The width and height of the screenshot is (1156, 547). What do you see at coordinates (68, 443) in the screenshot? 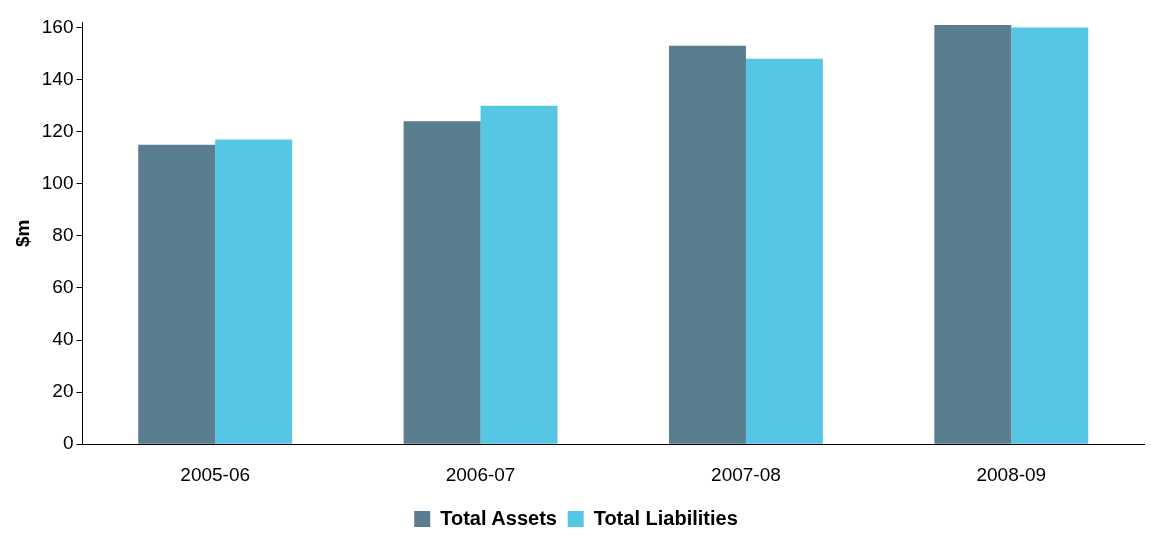
I see `y-tick-label: 0` at bounding box center [68, 443].